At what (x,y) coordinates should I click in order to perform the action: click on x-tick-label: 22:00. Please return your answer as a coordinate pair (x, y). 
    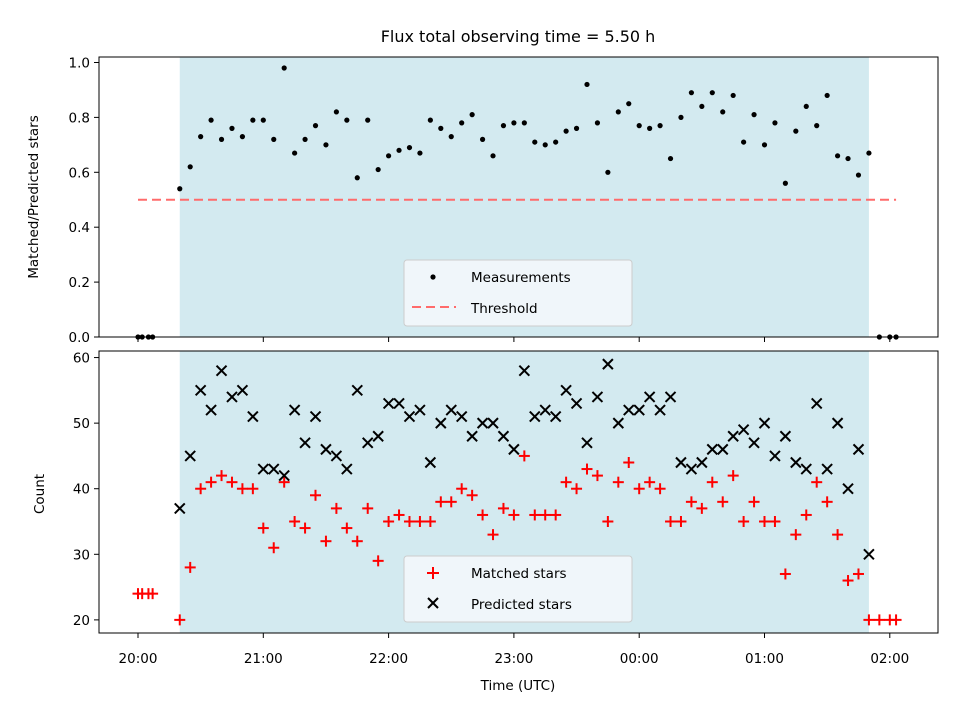
    Looking at the image, I should click on (388, 659).